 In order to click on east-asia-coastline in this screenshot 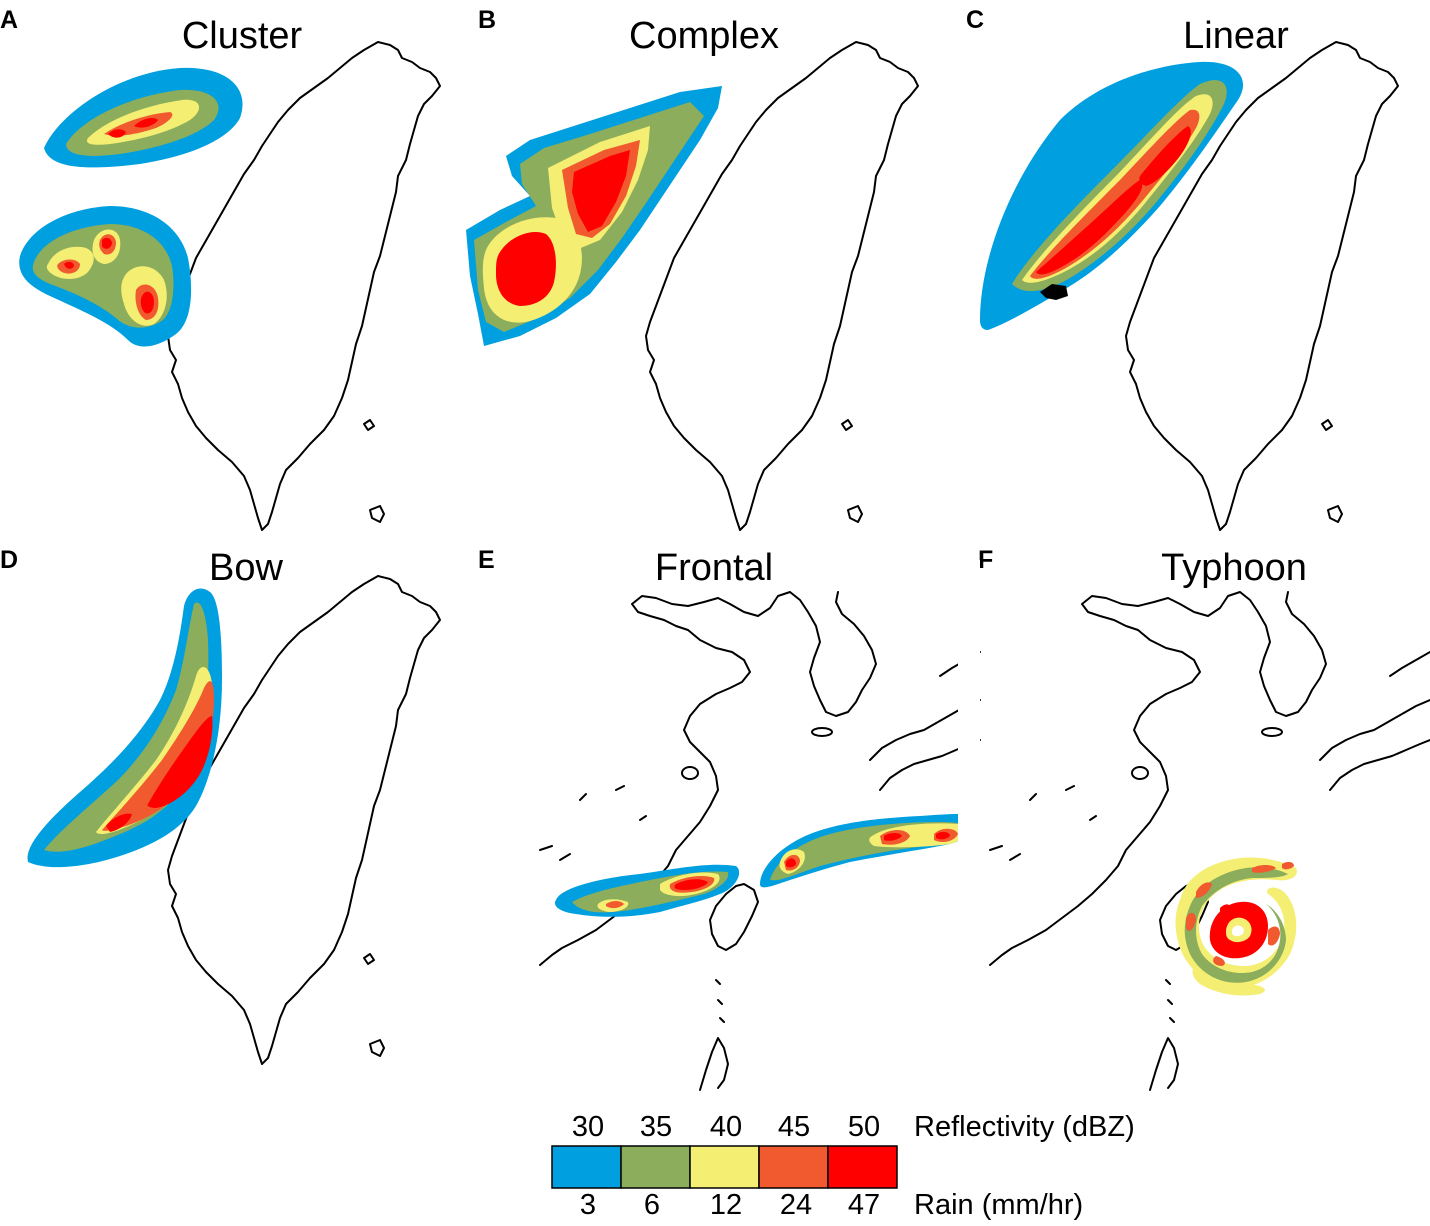, I will do `click(1209, 841)`.